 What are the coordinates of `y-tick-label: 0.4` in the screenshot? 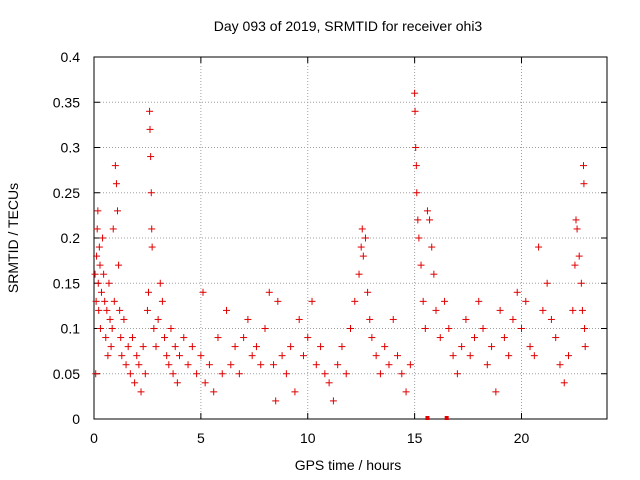 It's located at (71, 57).